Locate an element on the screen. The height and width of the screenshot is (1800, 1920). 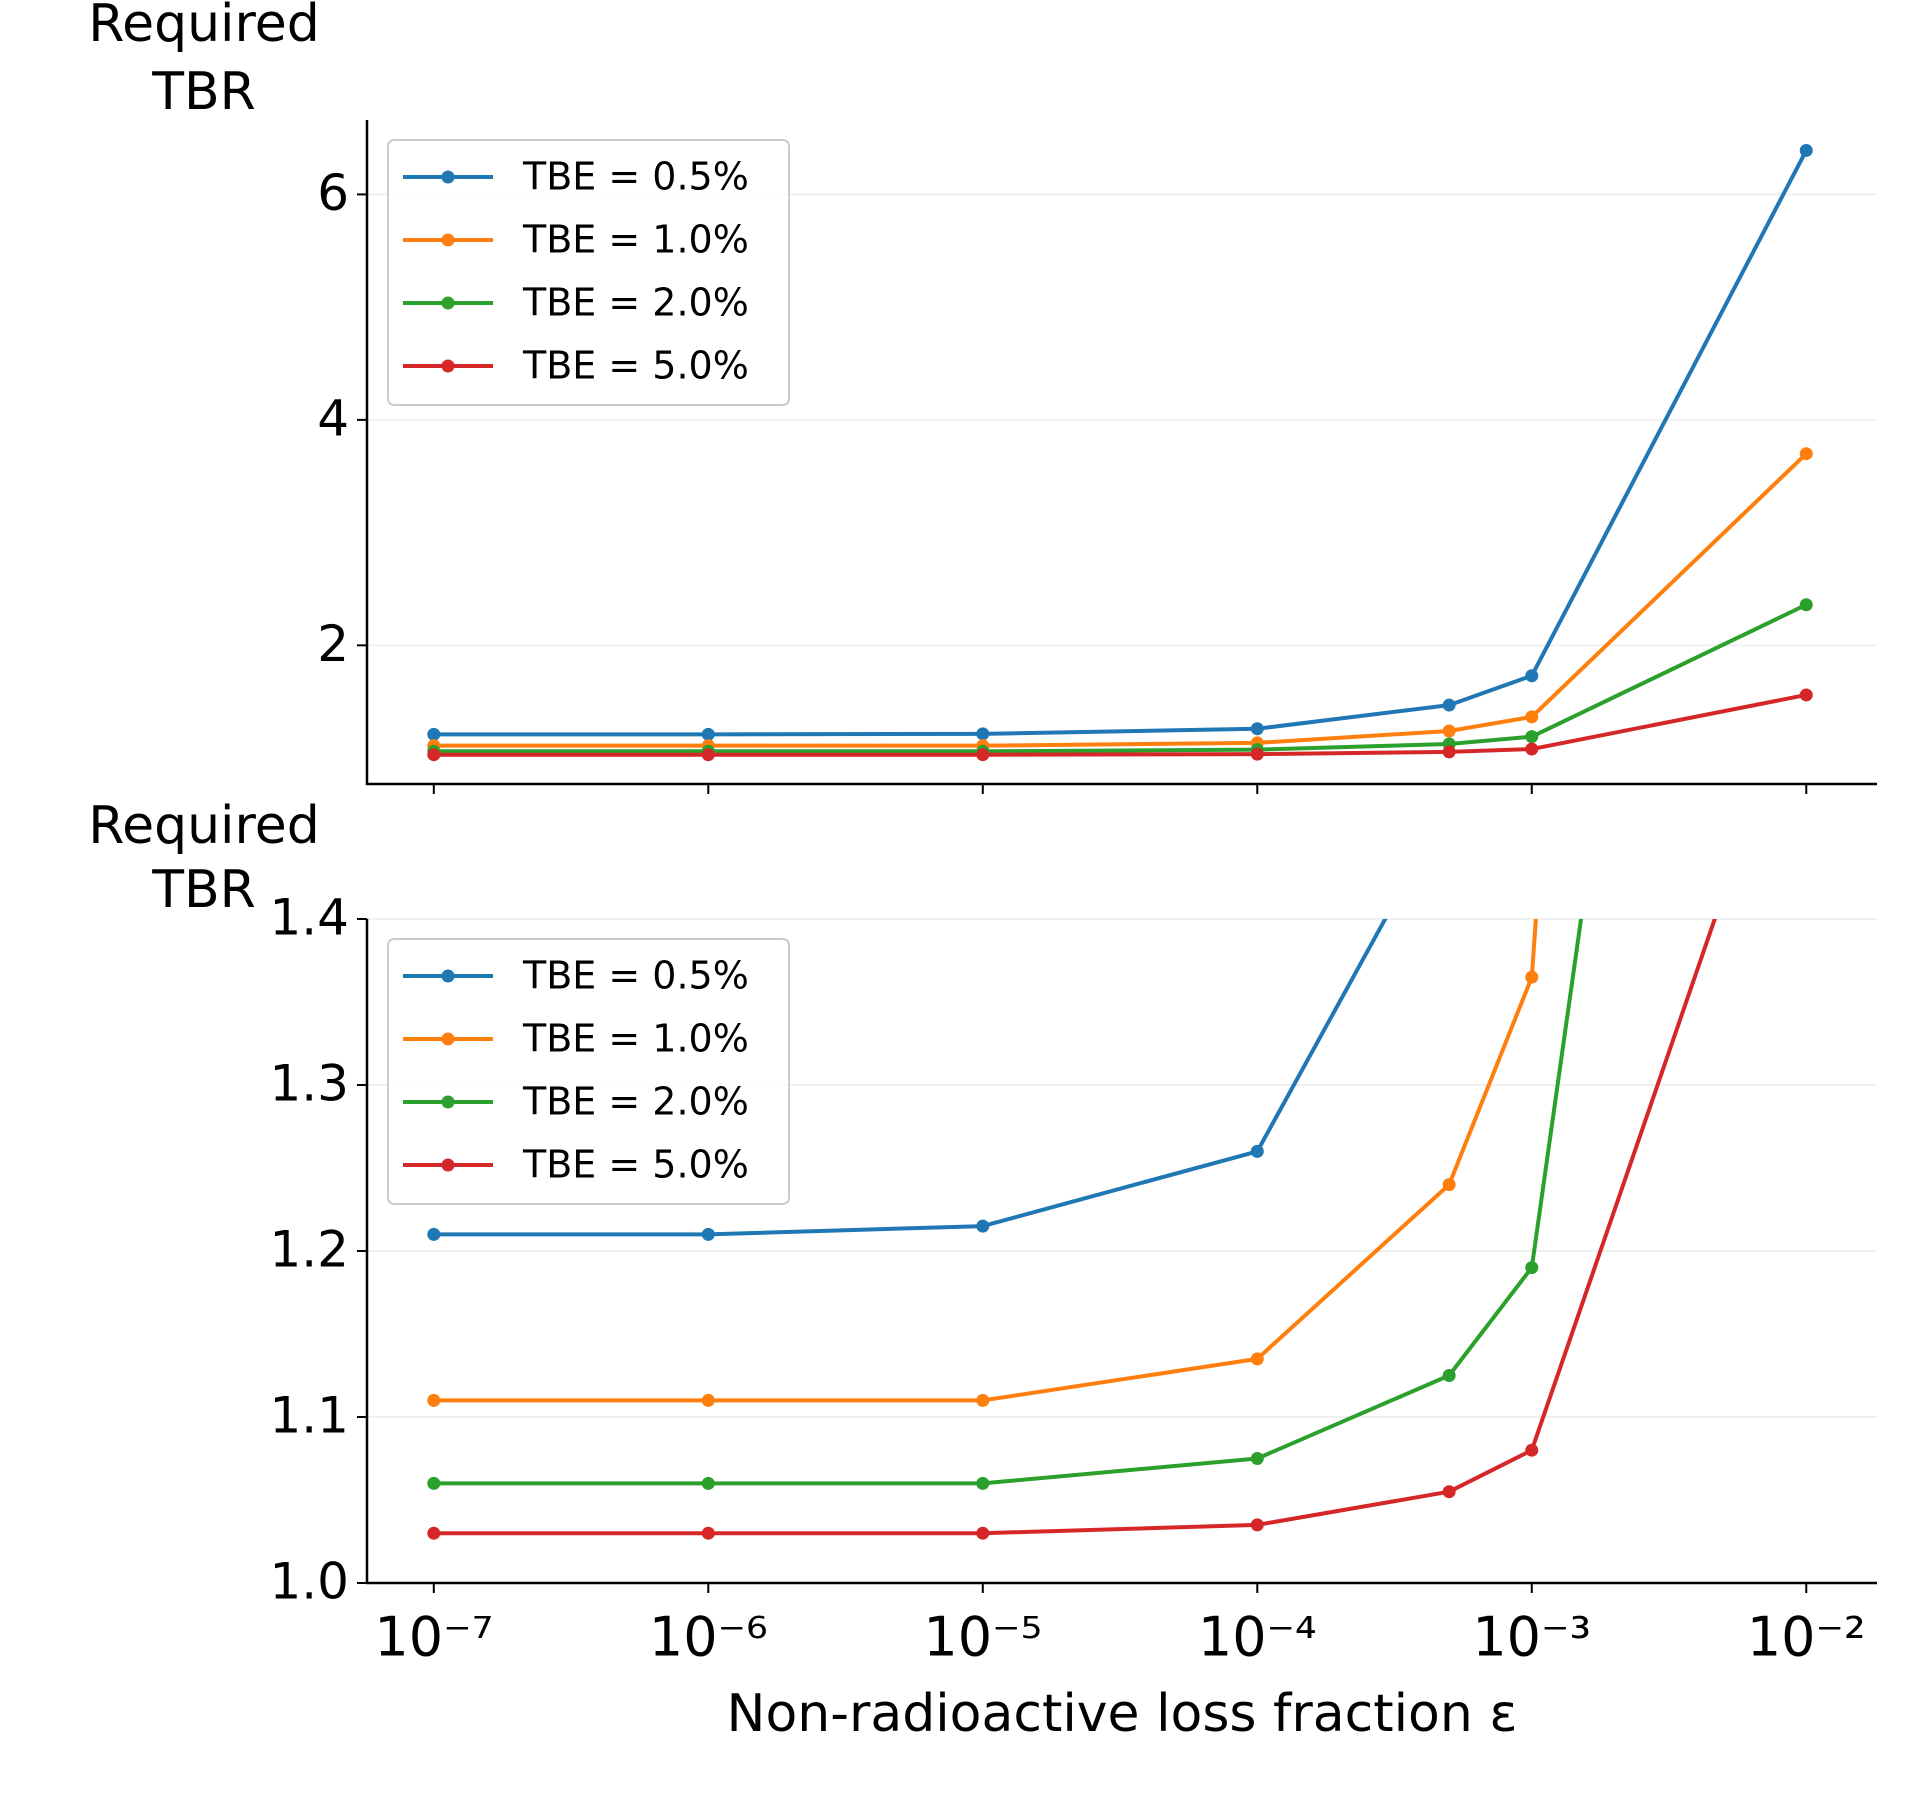
x-tick-label: 10⁻⁶ is located at coordinates (708, 1637).